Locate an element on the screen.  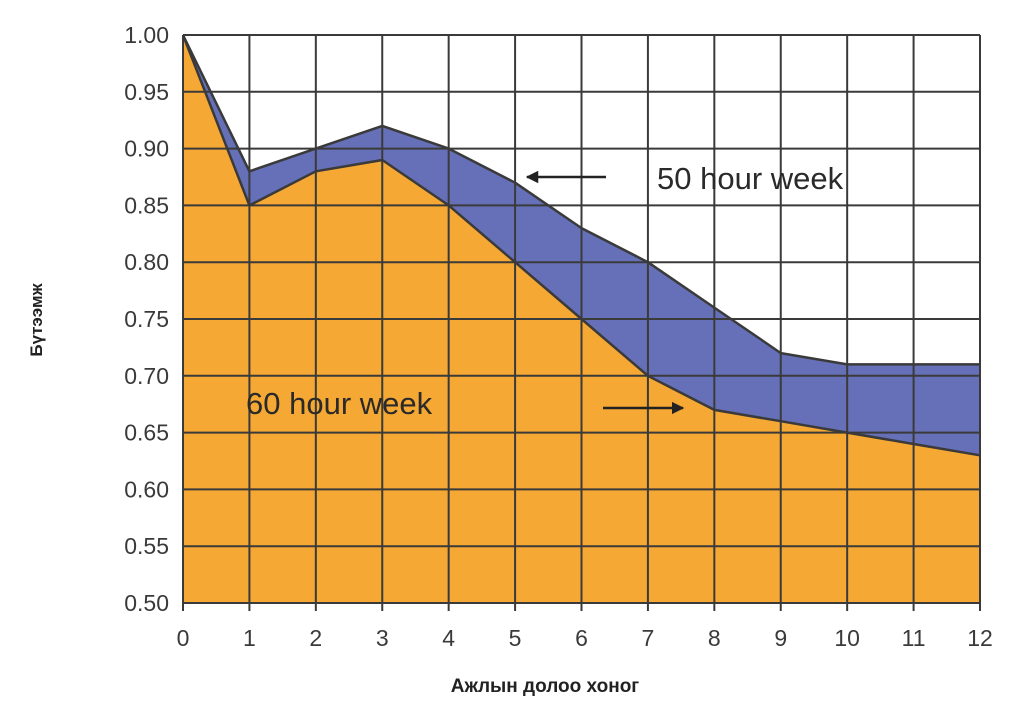
x-tick-label: 12 is located at coordinates (980, 638).